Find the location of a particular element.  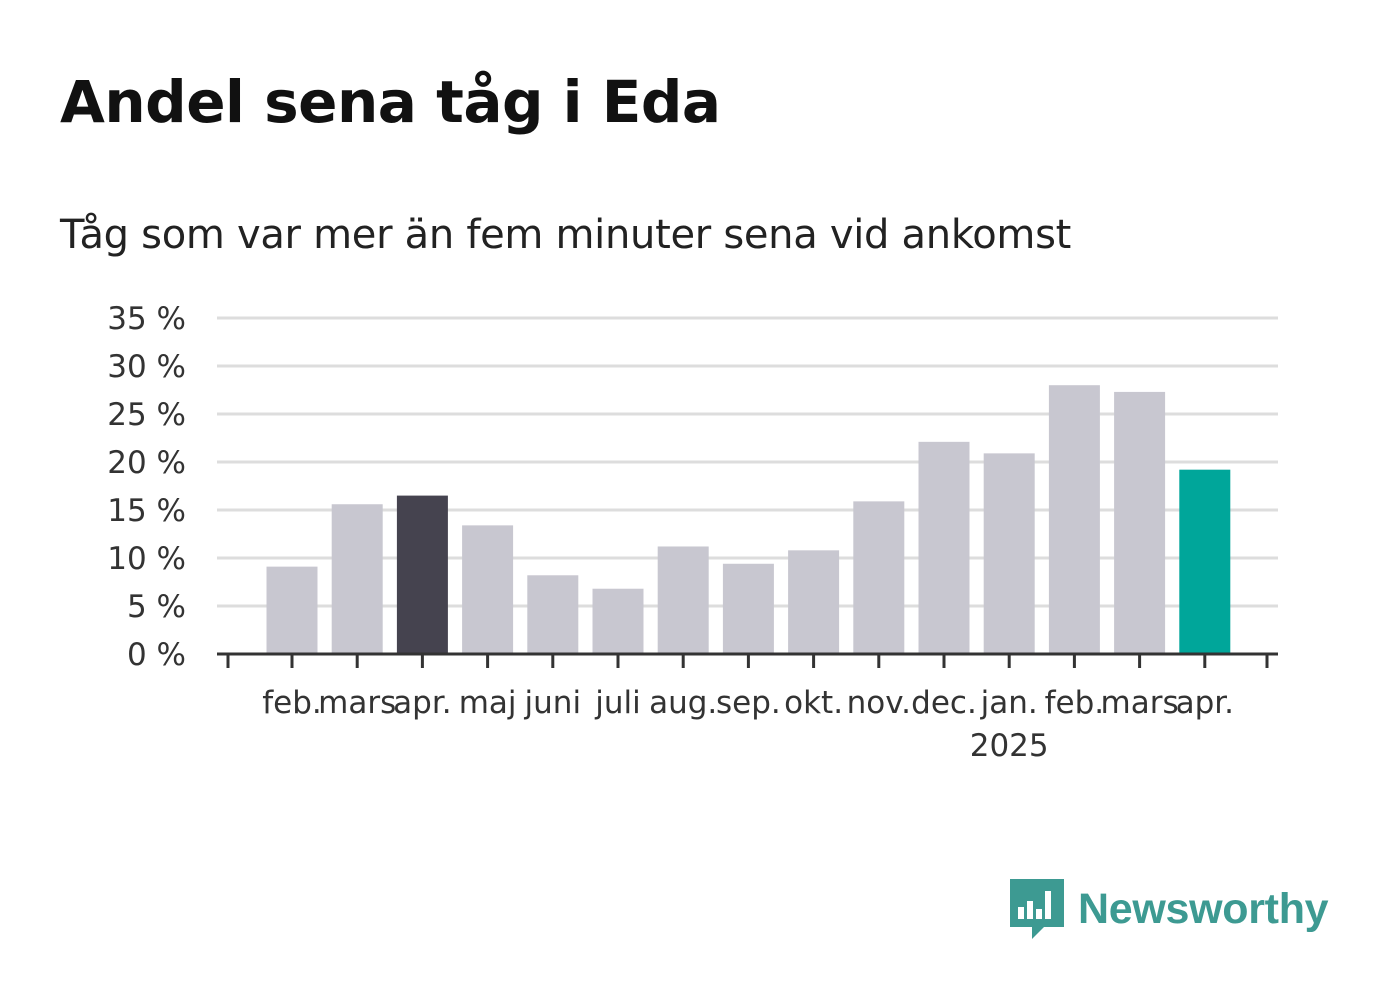

x-year-label: 2025 is located at coordinates (1009, 746).